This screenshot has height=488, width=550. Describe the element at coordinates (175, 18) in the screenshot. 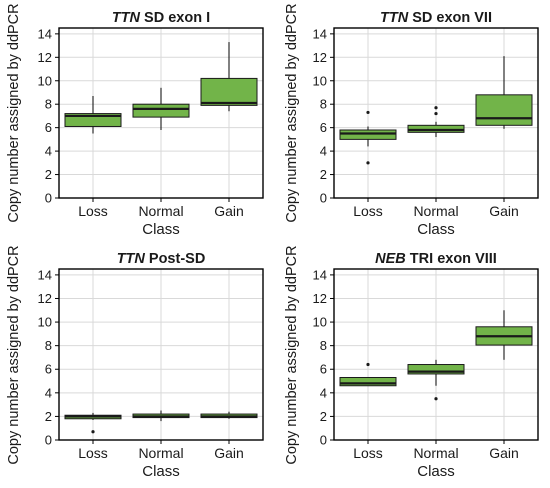

I see `chart-title-region: SD exon I` at that location.